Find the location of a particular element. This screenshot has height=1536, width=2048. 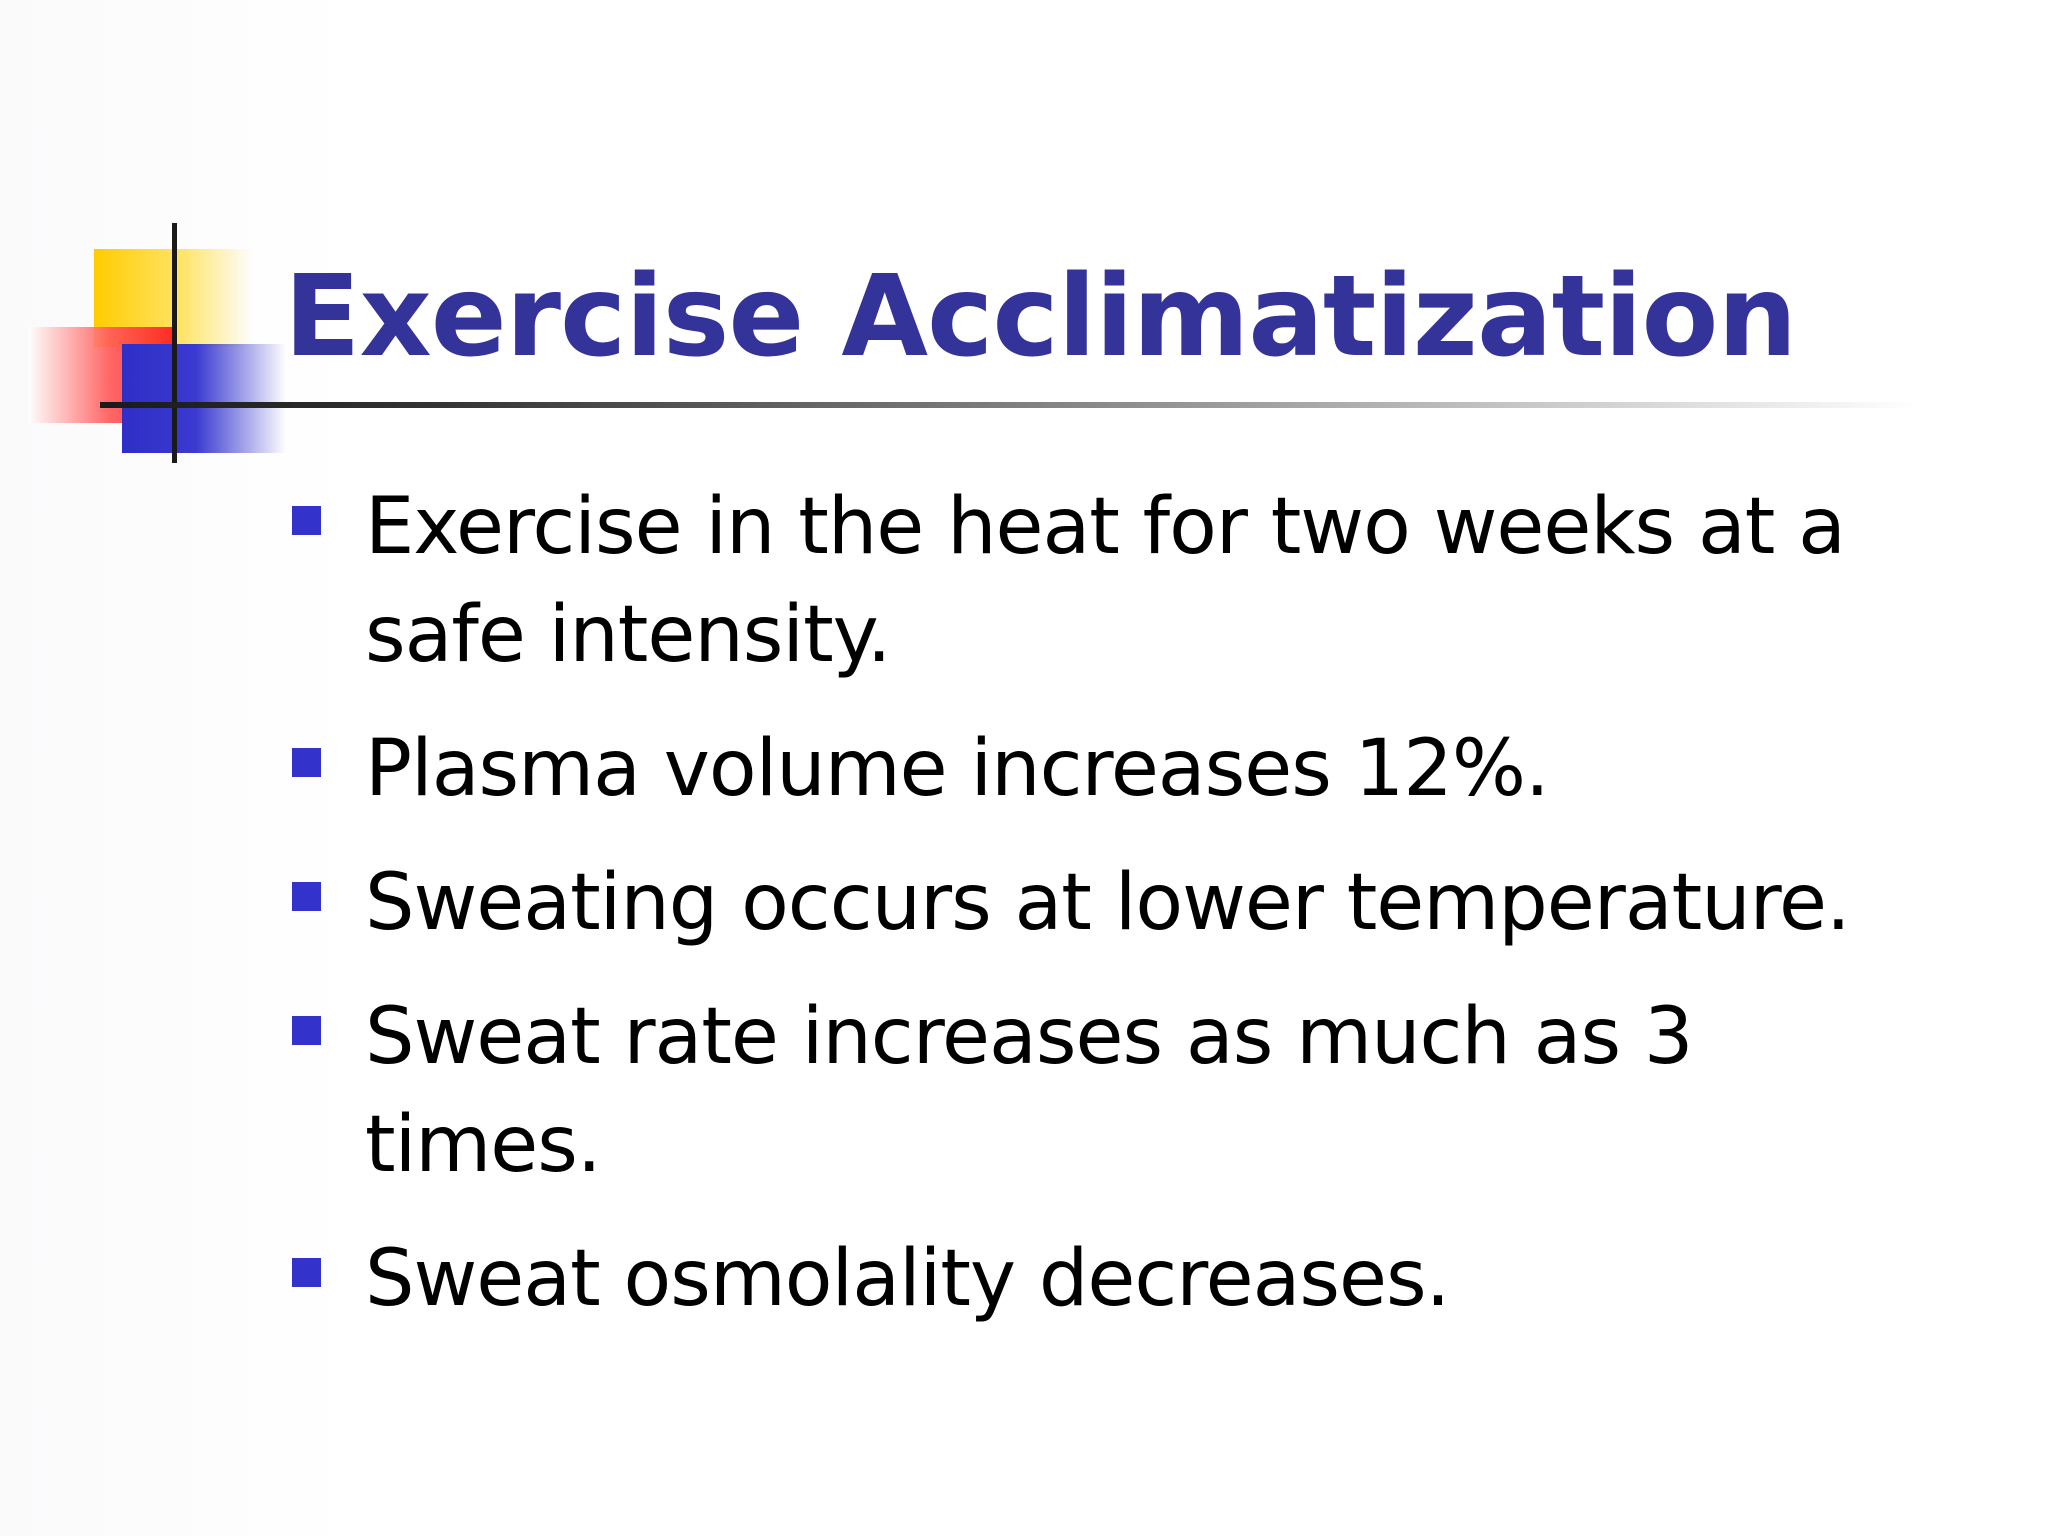

bullet-text: Sweat osmolality decreases. is located at coordinates (907, 1279).